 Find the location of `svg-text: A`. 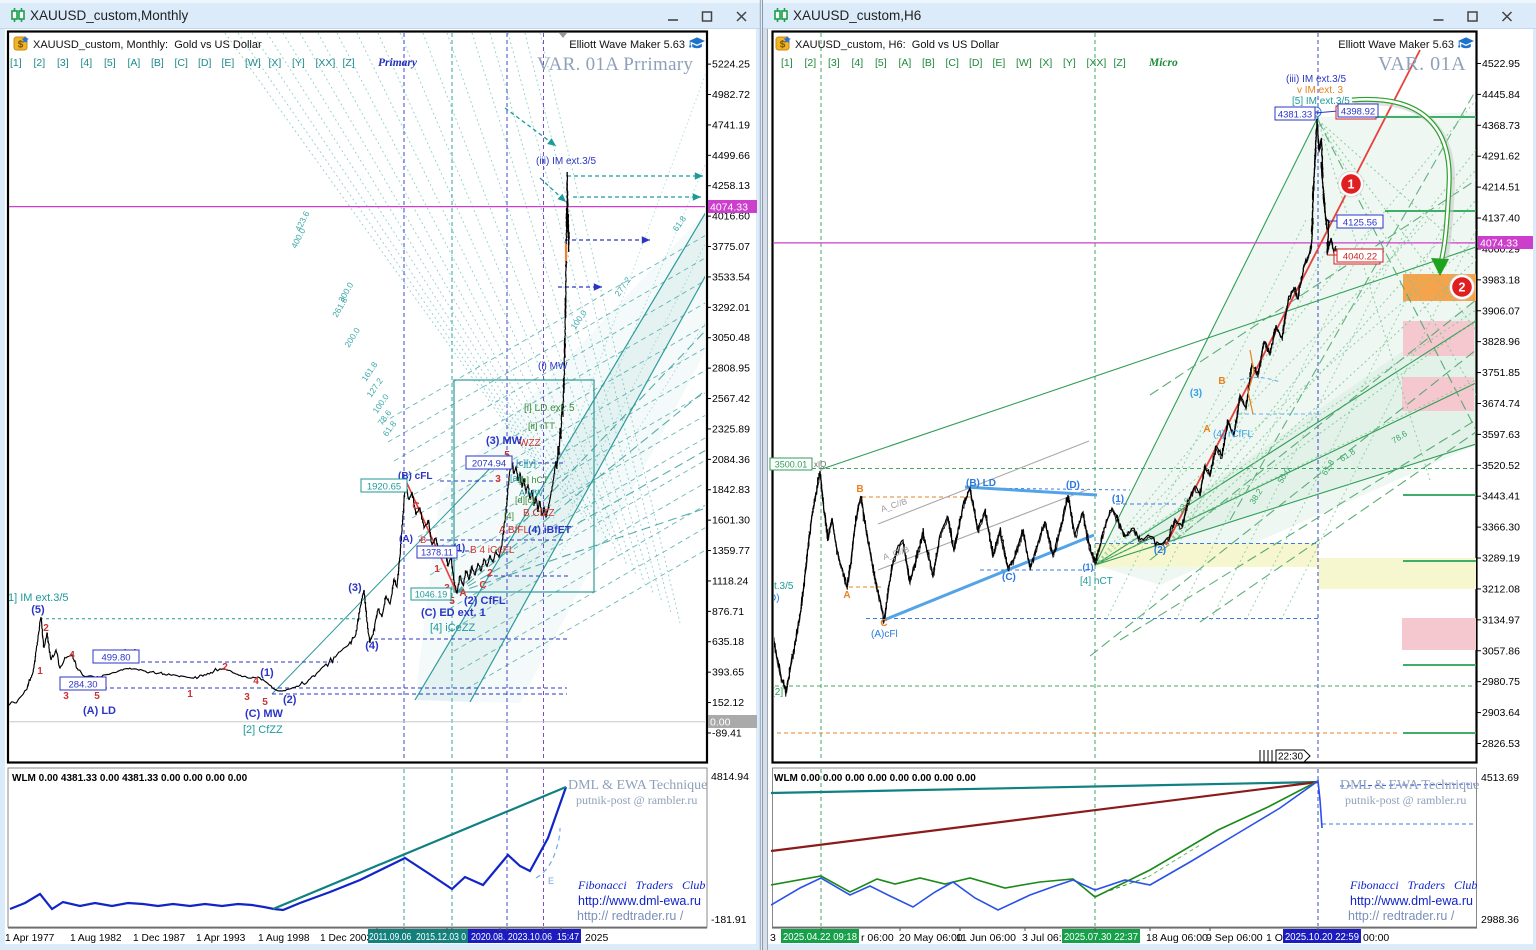

svg-text: A is located at coordinates (462, 593).